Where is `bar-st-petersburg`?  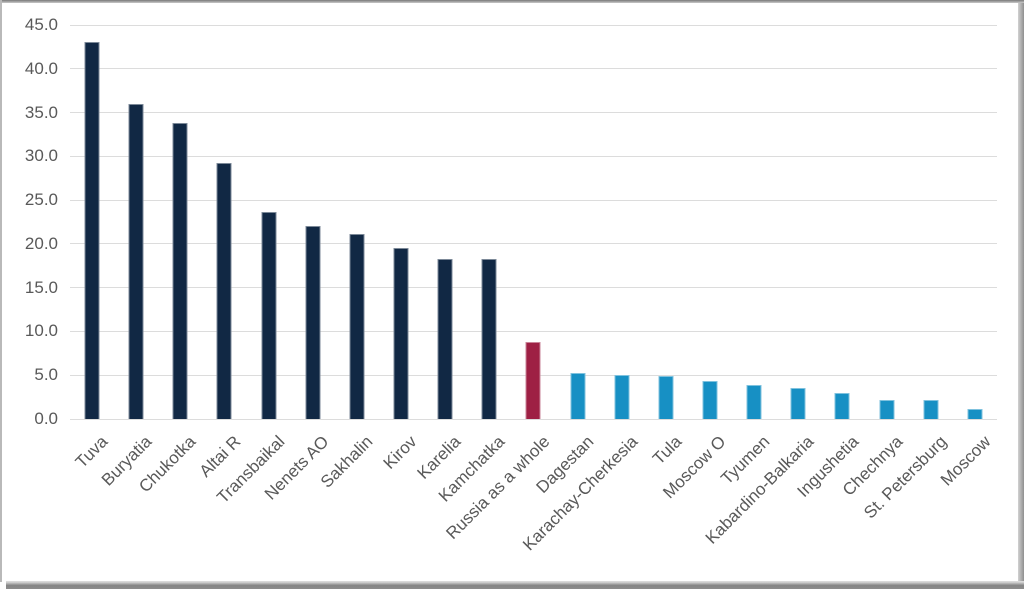
bar-st-petersburg is located at coordinates (931, 409).